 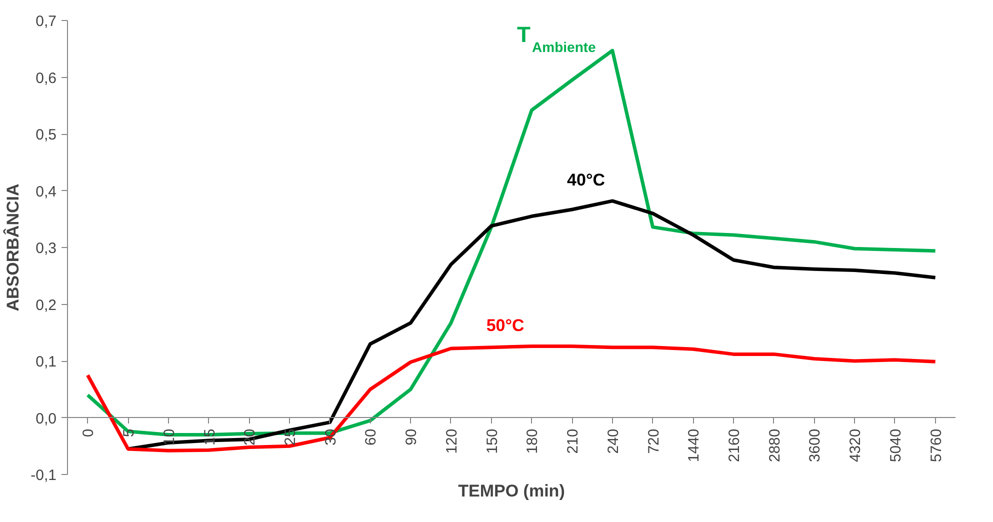 What do you see at coordinates (734, 445) in the screenshot?
I see `x-tick-label: 2160` at bounding box center [734, 445].